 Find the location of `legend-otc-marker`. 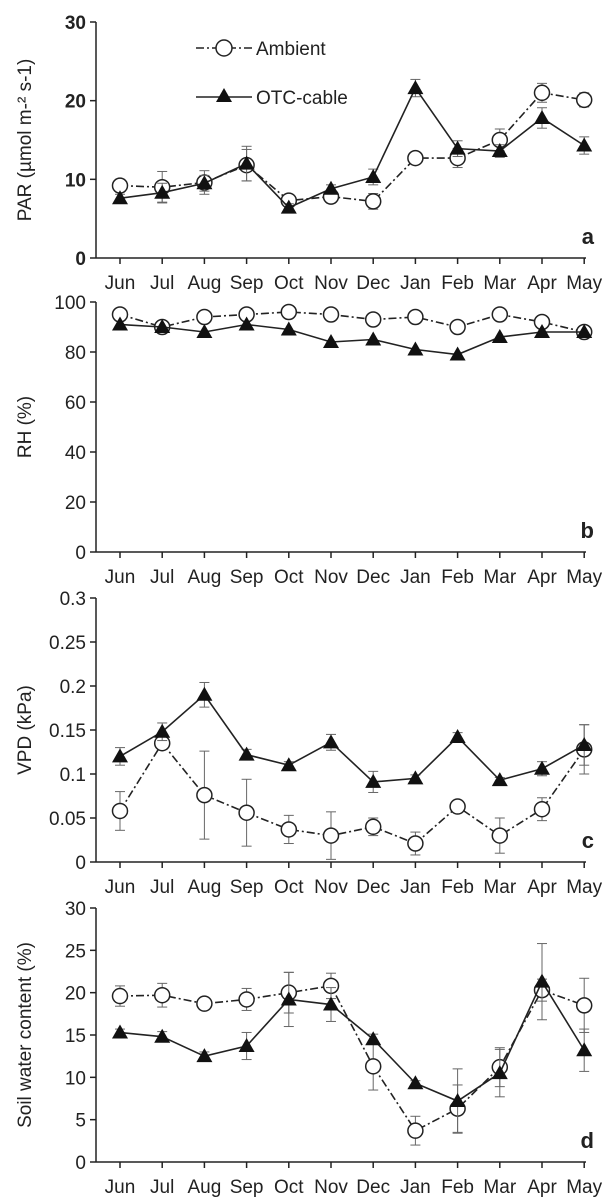

legend-otc-marker is located at coordinates (224, 95).